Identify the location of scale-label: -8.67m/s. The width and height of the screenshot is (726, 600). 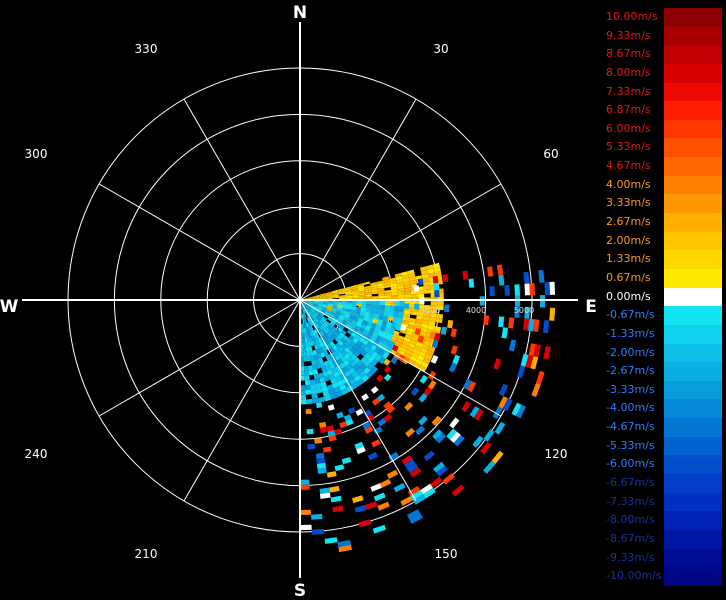
(630, 538).